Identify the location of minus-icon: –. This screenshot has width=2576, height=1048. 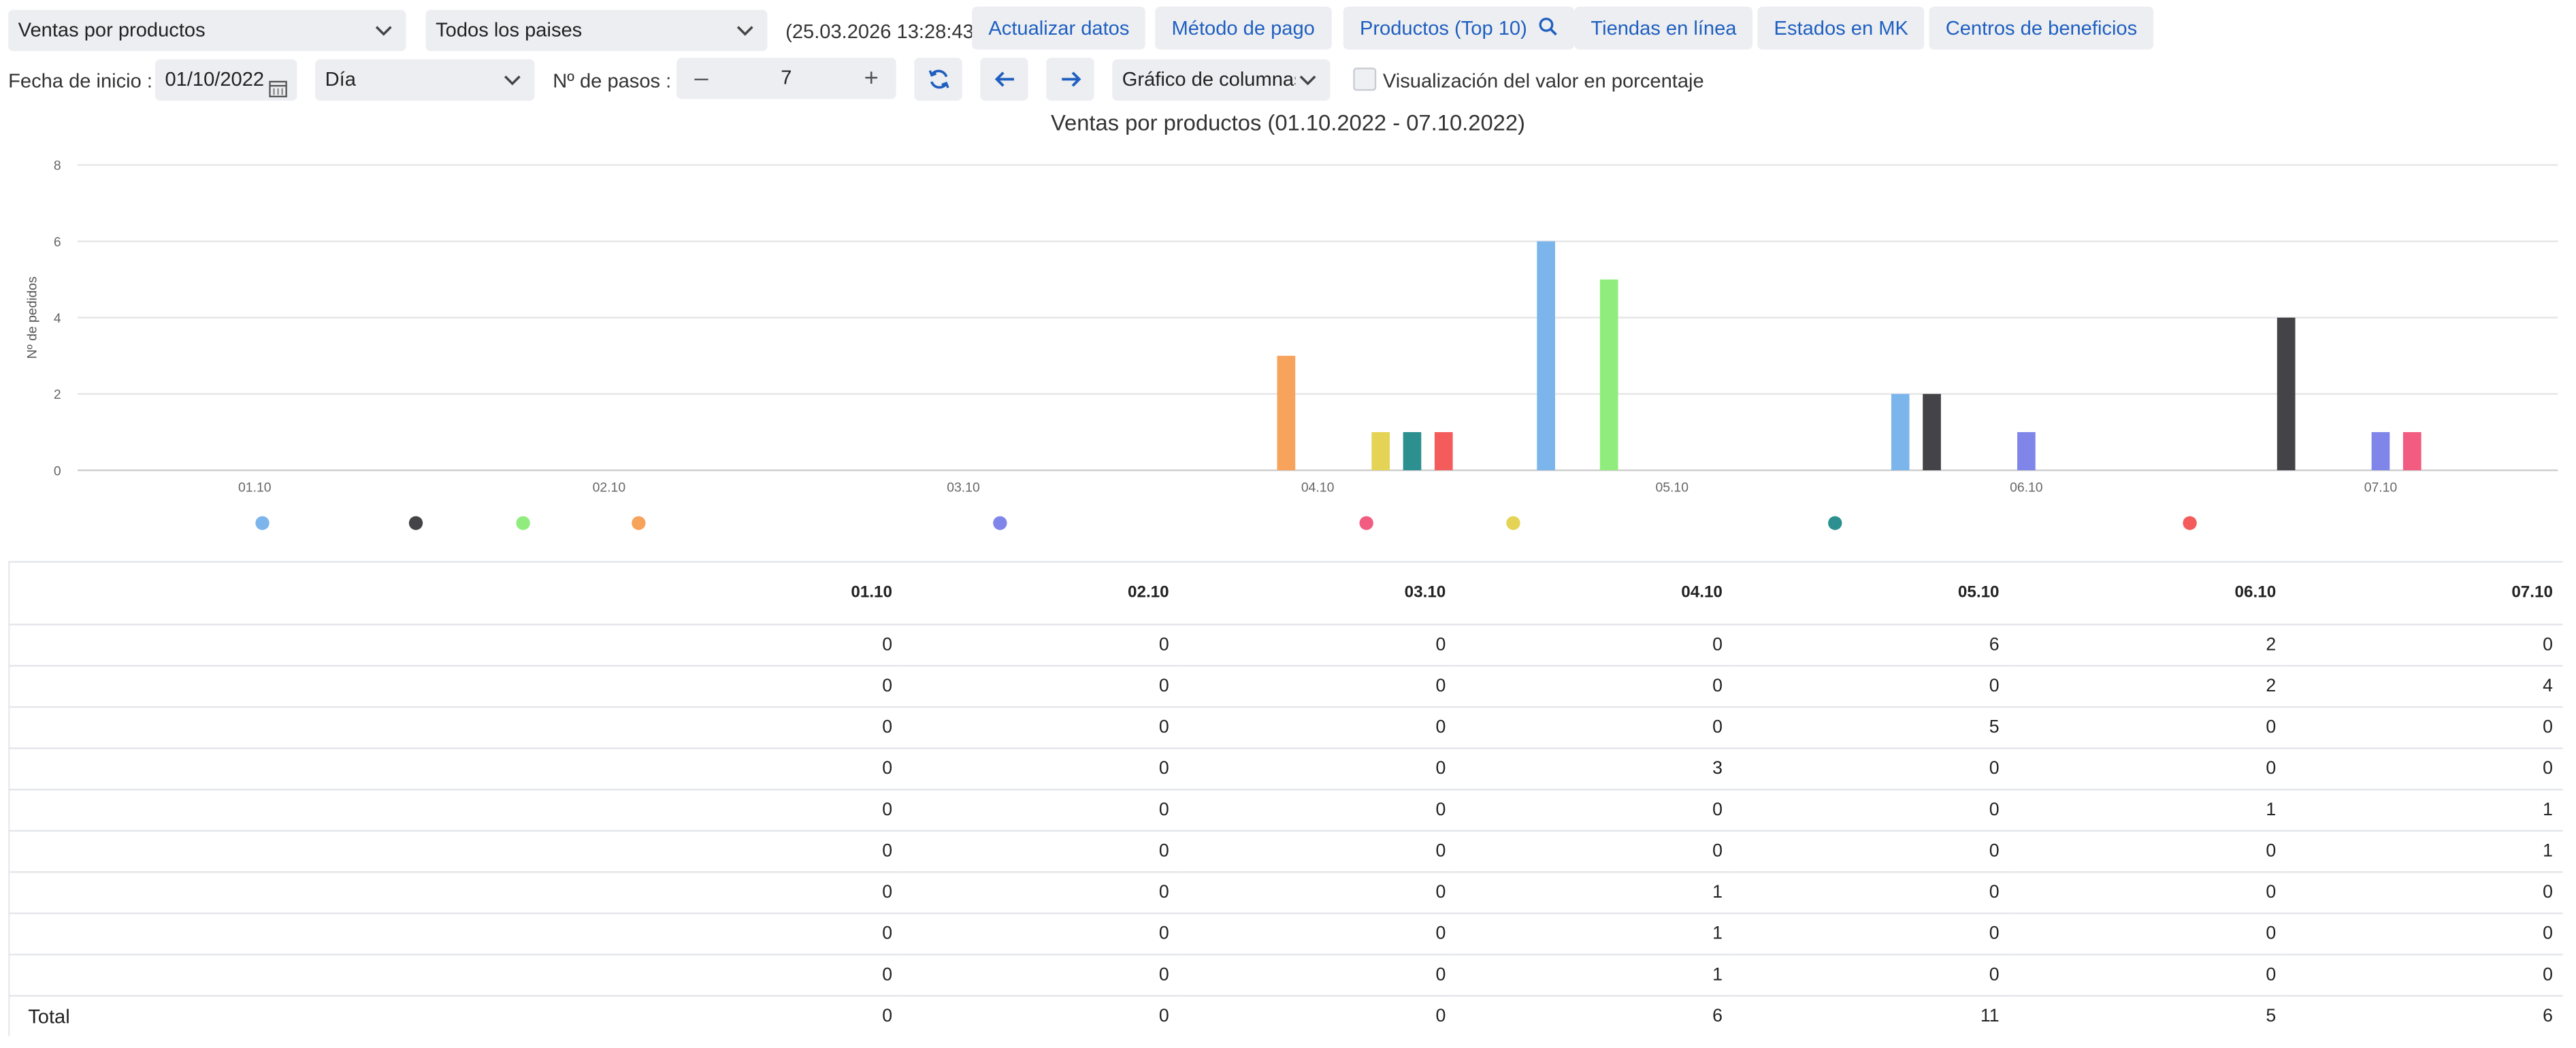
(701, 78).